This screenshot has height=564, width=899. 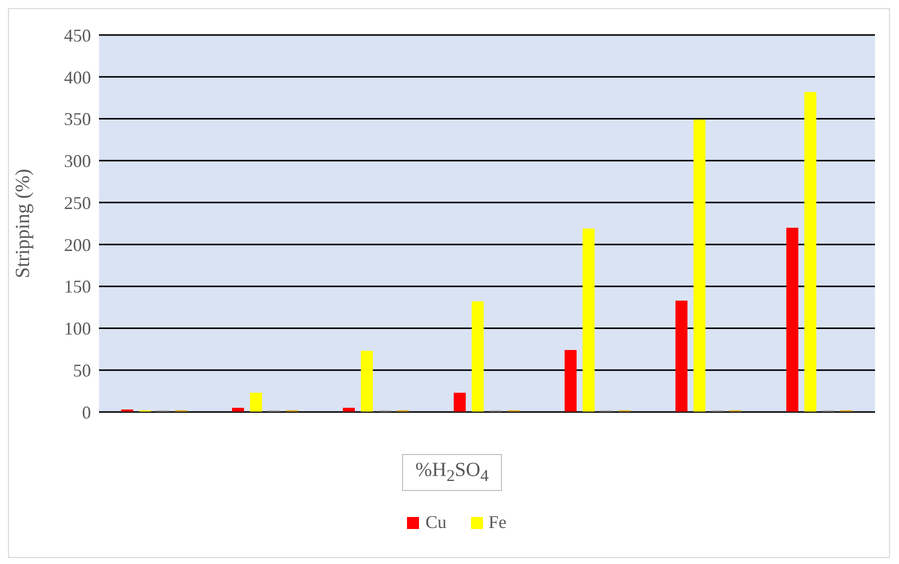 I want to click on y-tick-label: 450, so click(x=77, y=35).